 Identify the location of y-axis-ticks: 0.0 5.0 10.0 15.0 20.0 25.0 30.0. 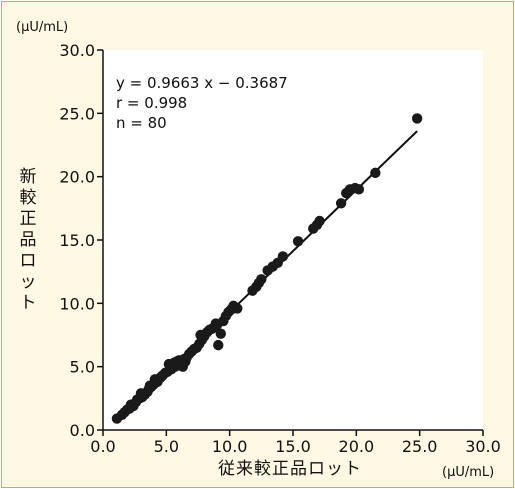
(81, 240).